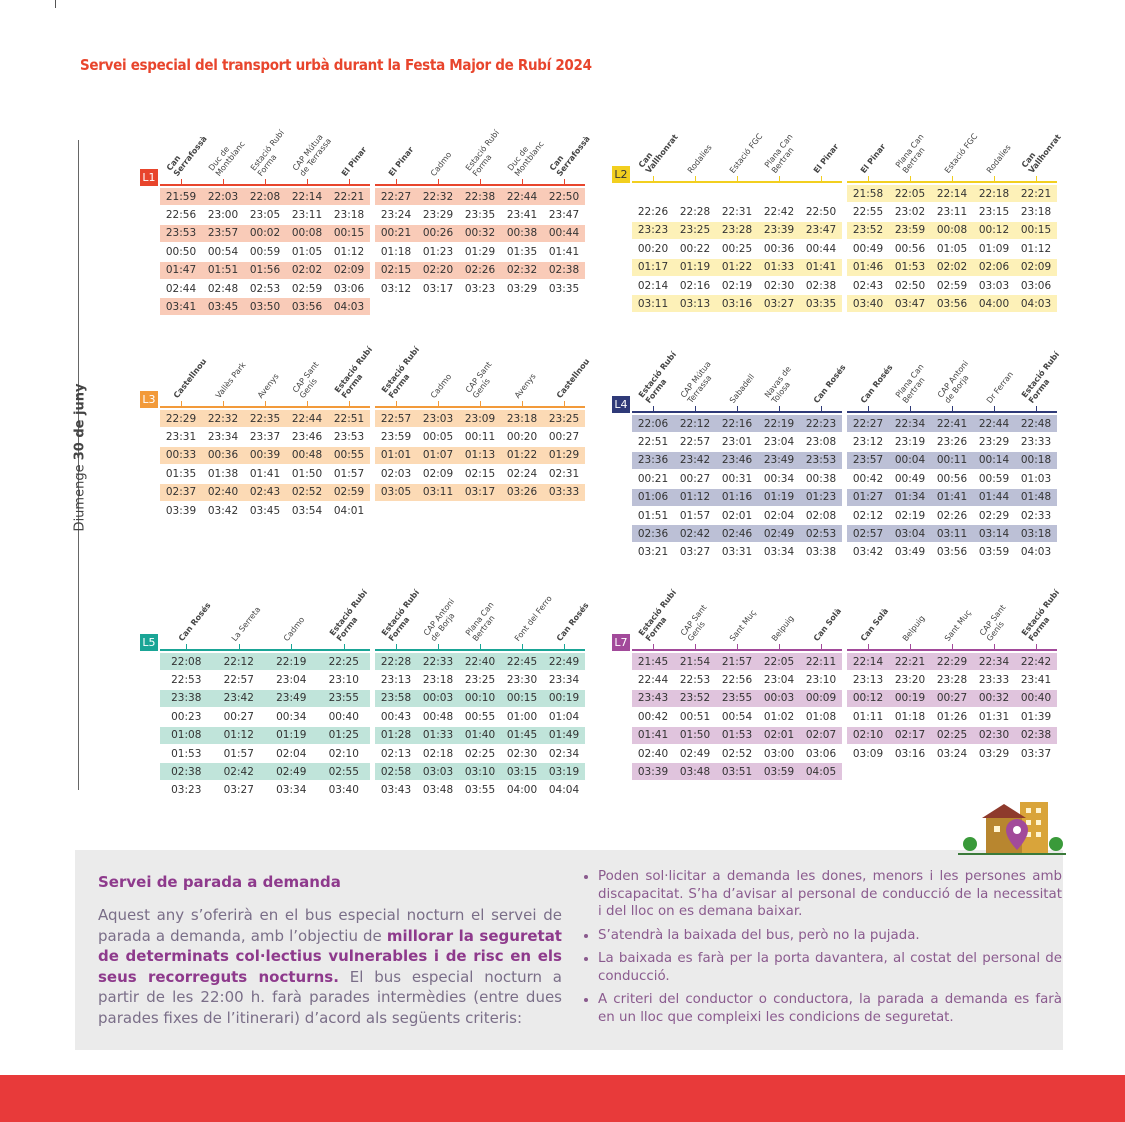 The height and width of the screenshot is (1122, 1125). What do you see at coordinates (265, 418) in the screenshot?
I see `time: 22:35` at bounding box center [265, 418].